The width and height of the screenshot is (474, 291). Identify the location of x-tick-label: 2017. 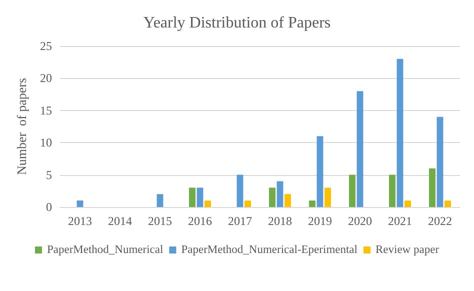
(240, 221).